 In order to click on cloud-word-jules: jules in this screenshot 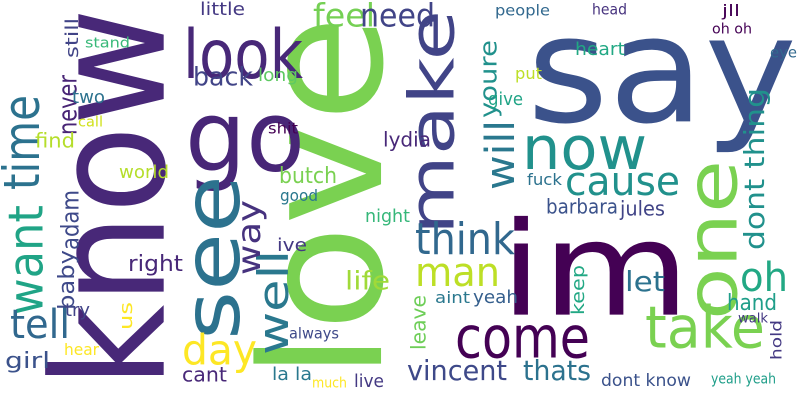, I will do `click(642, 208)`.